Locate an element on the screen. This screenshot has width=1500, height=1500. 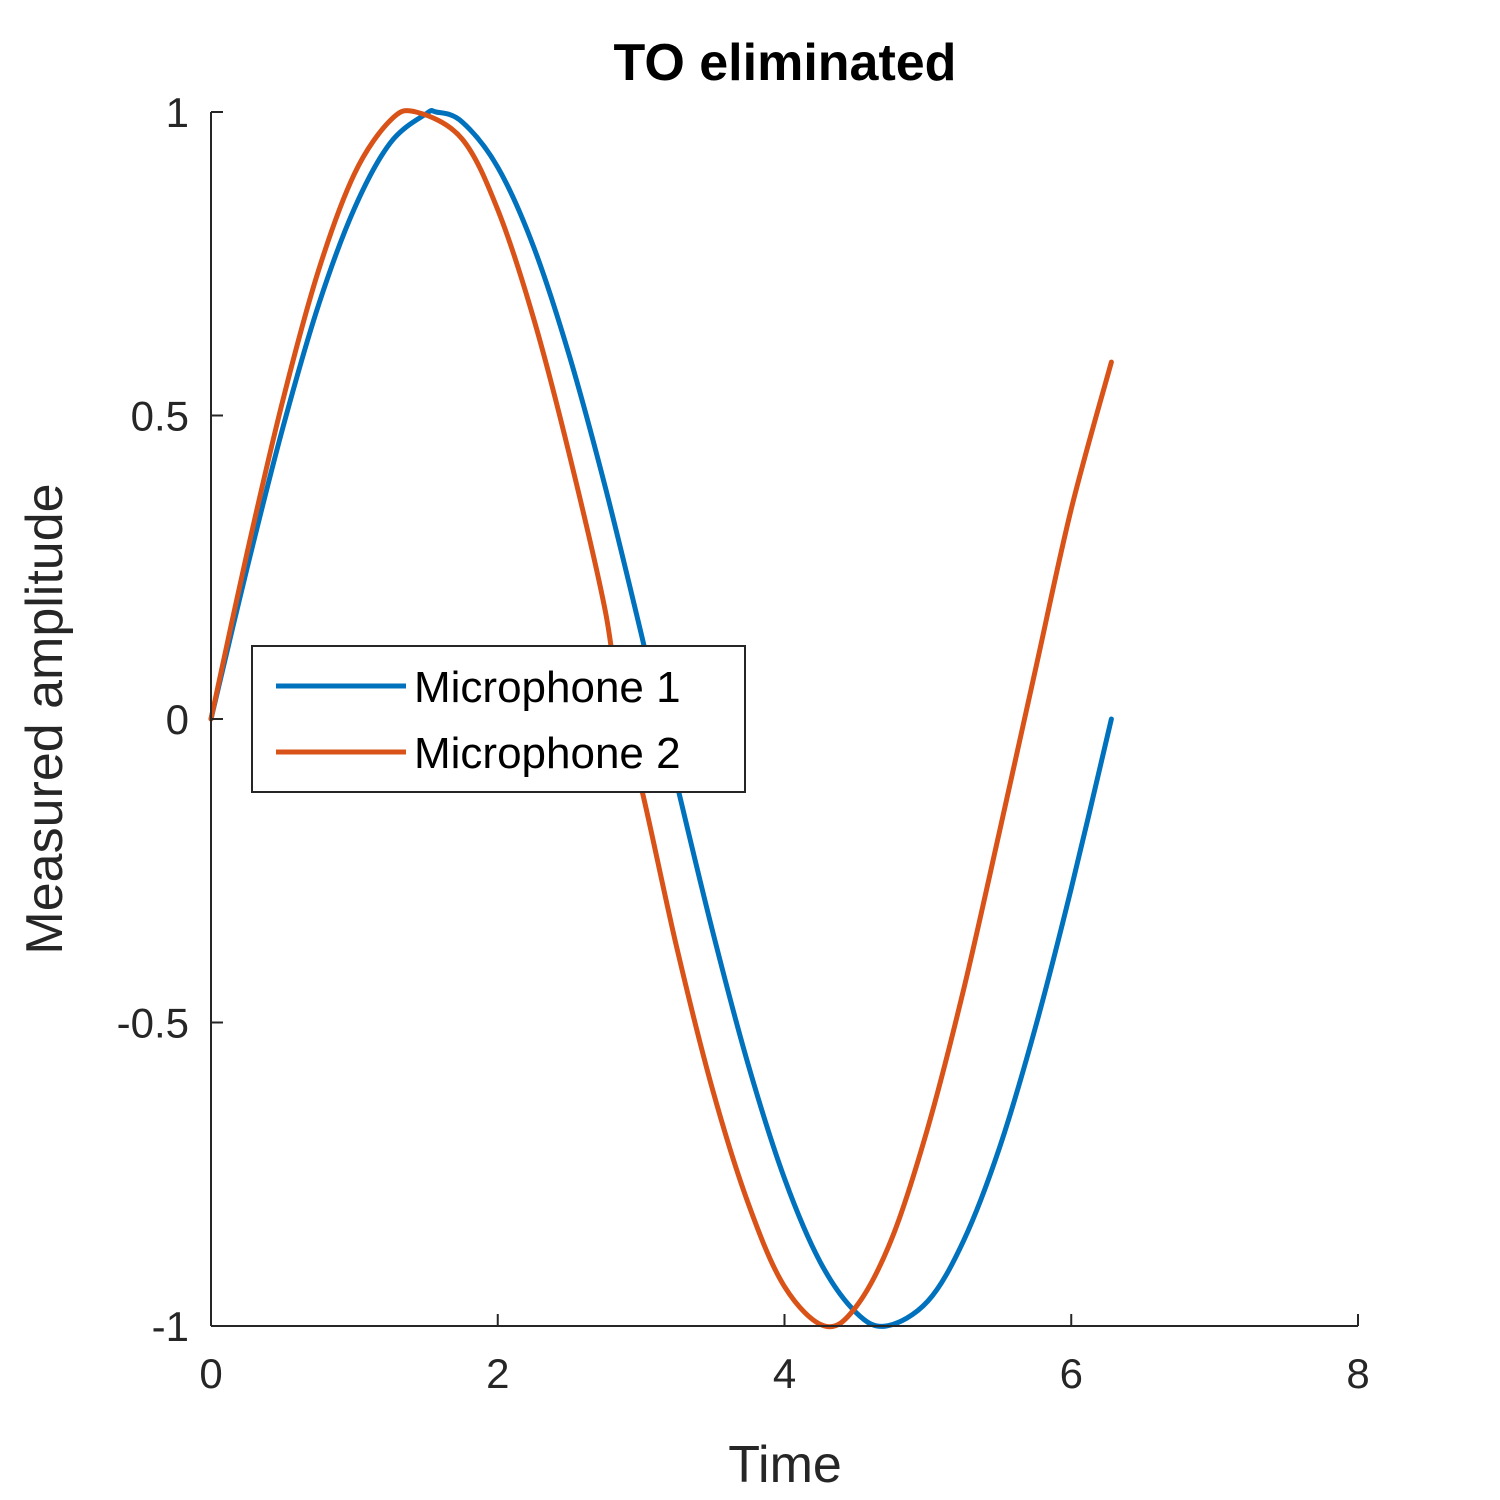
x-axis-label: Time is located at coordinates (785, 1465).